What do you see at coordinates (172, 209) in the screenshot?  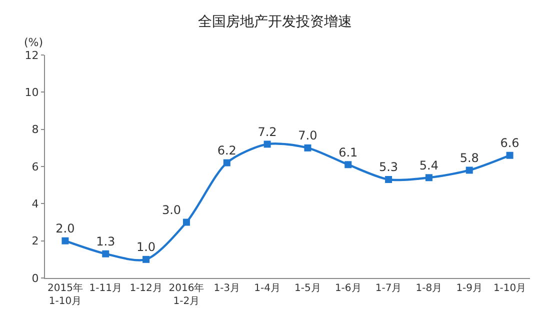 I see `data-label: 3.0` at bounding box center [172, 209].